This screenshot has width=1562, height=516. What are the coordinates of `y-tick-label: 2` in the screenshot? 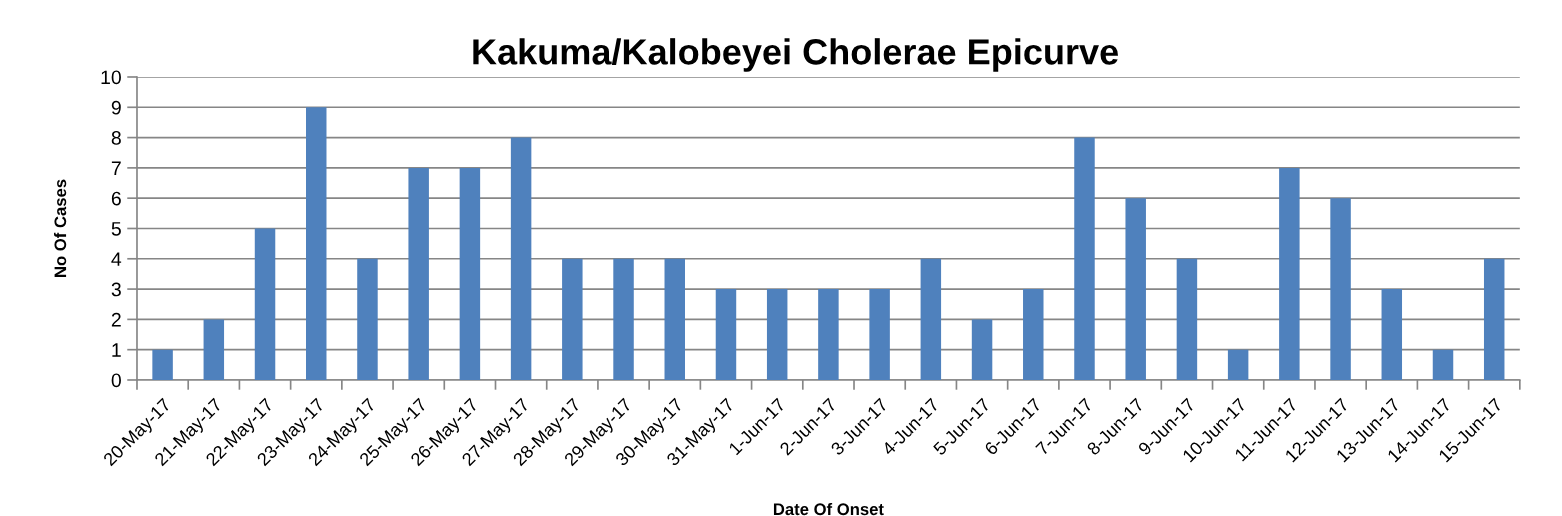 It's located at (116, 319).